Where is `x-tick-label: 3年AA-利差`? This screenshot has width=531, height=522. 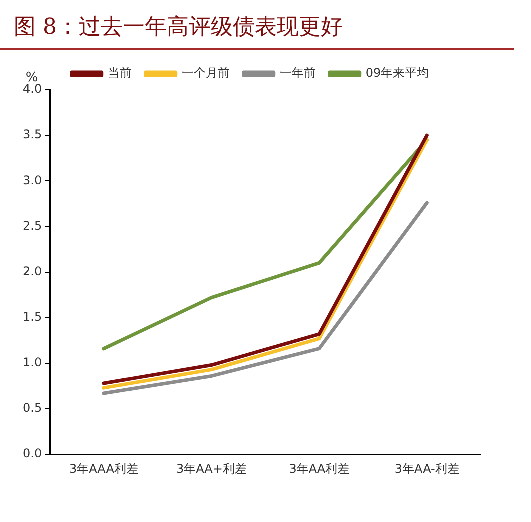
x-tick-label: 3年AA-利差 is located at coordinates (427, 469).